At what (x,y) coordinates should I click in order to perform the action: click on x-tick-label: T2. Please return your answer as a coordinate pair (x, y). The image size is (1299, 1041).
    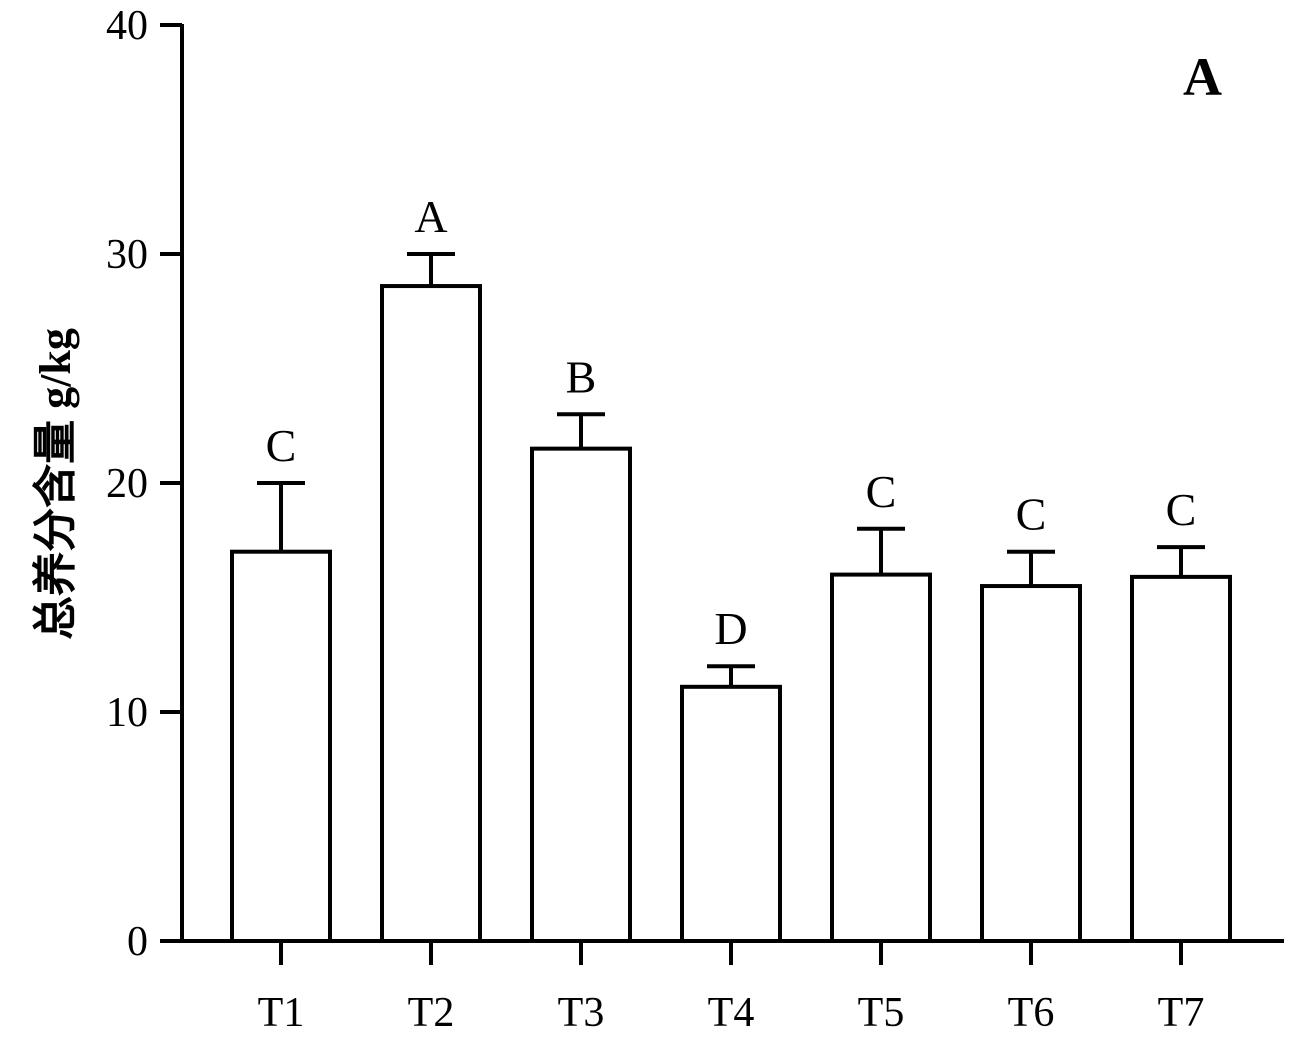
    Looking at the image, I should click on (431, 1013).